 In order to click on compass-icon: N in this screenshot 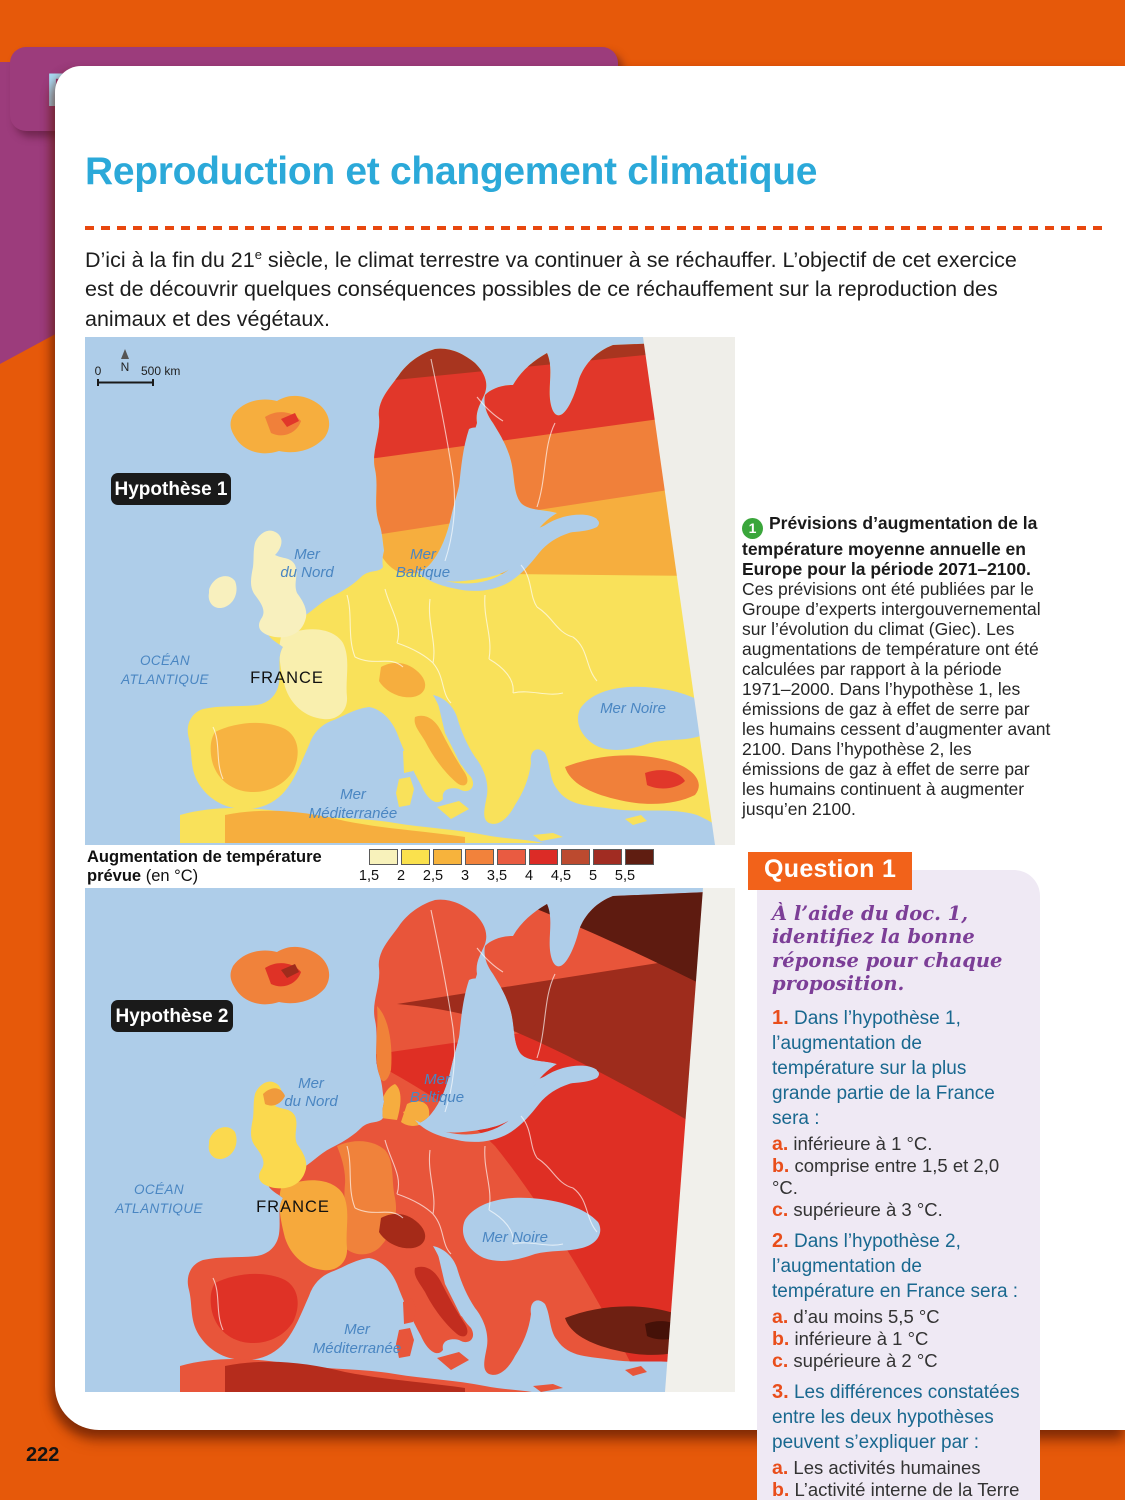, I will do `click(125, 361)`.